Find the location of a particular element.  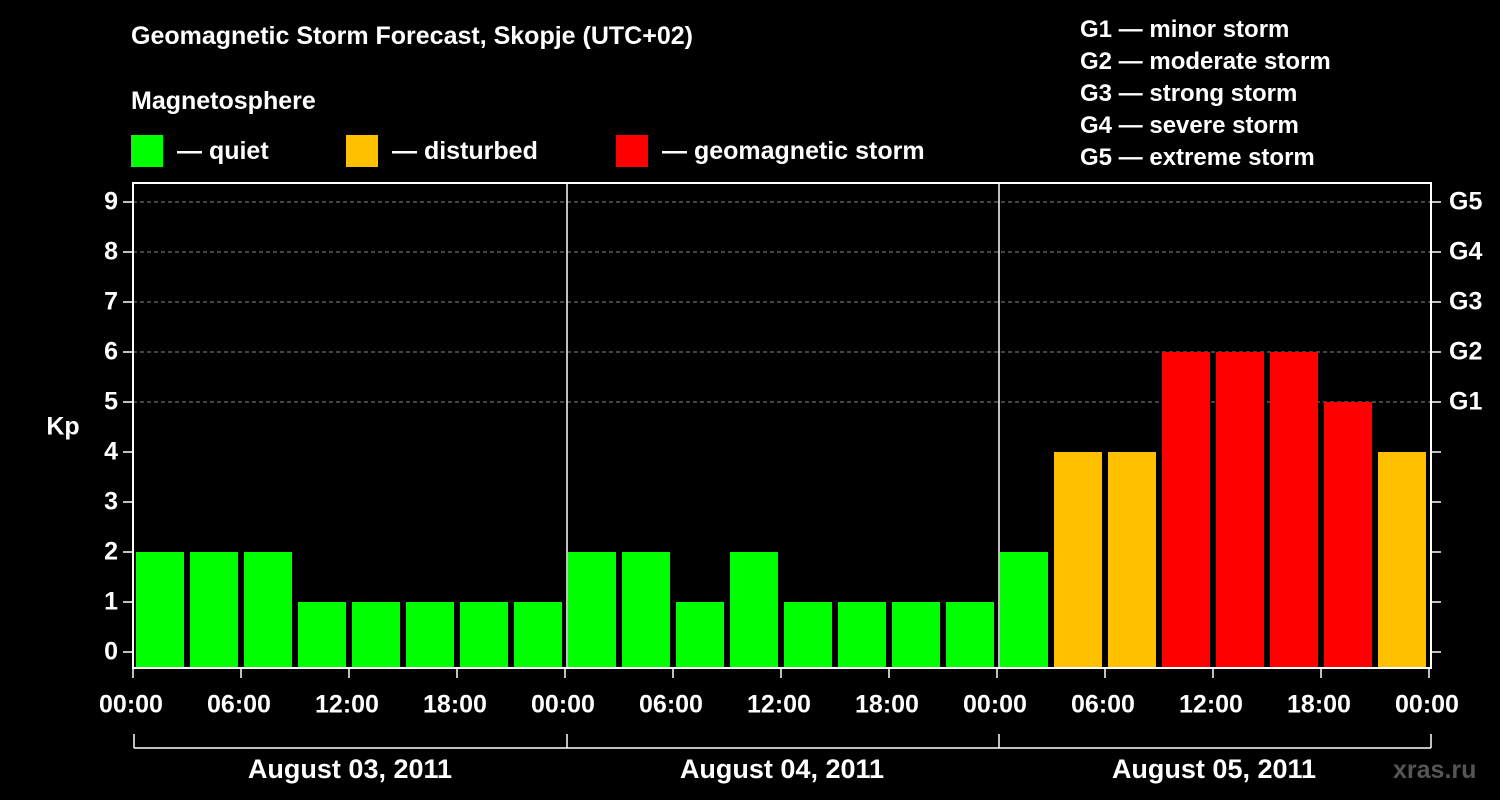

legend-label-storm: — geomagnetic storm is located at coordinates (793, 150).